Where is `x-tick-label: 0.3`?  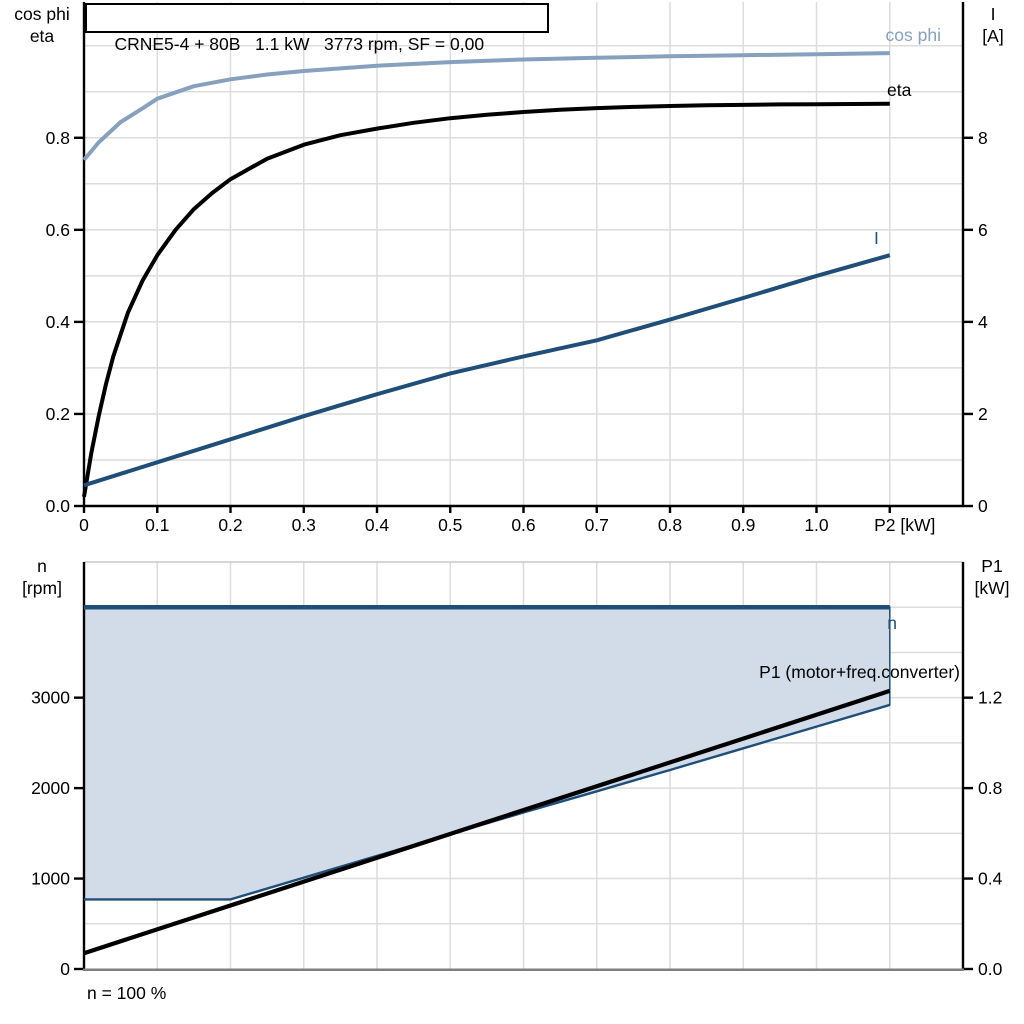
x-tick-label: 0.3 is located at coordinates (304, 525).